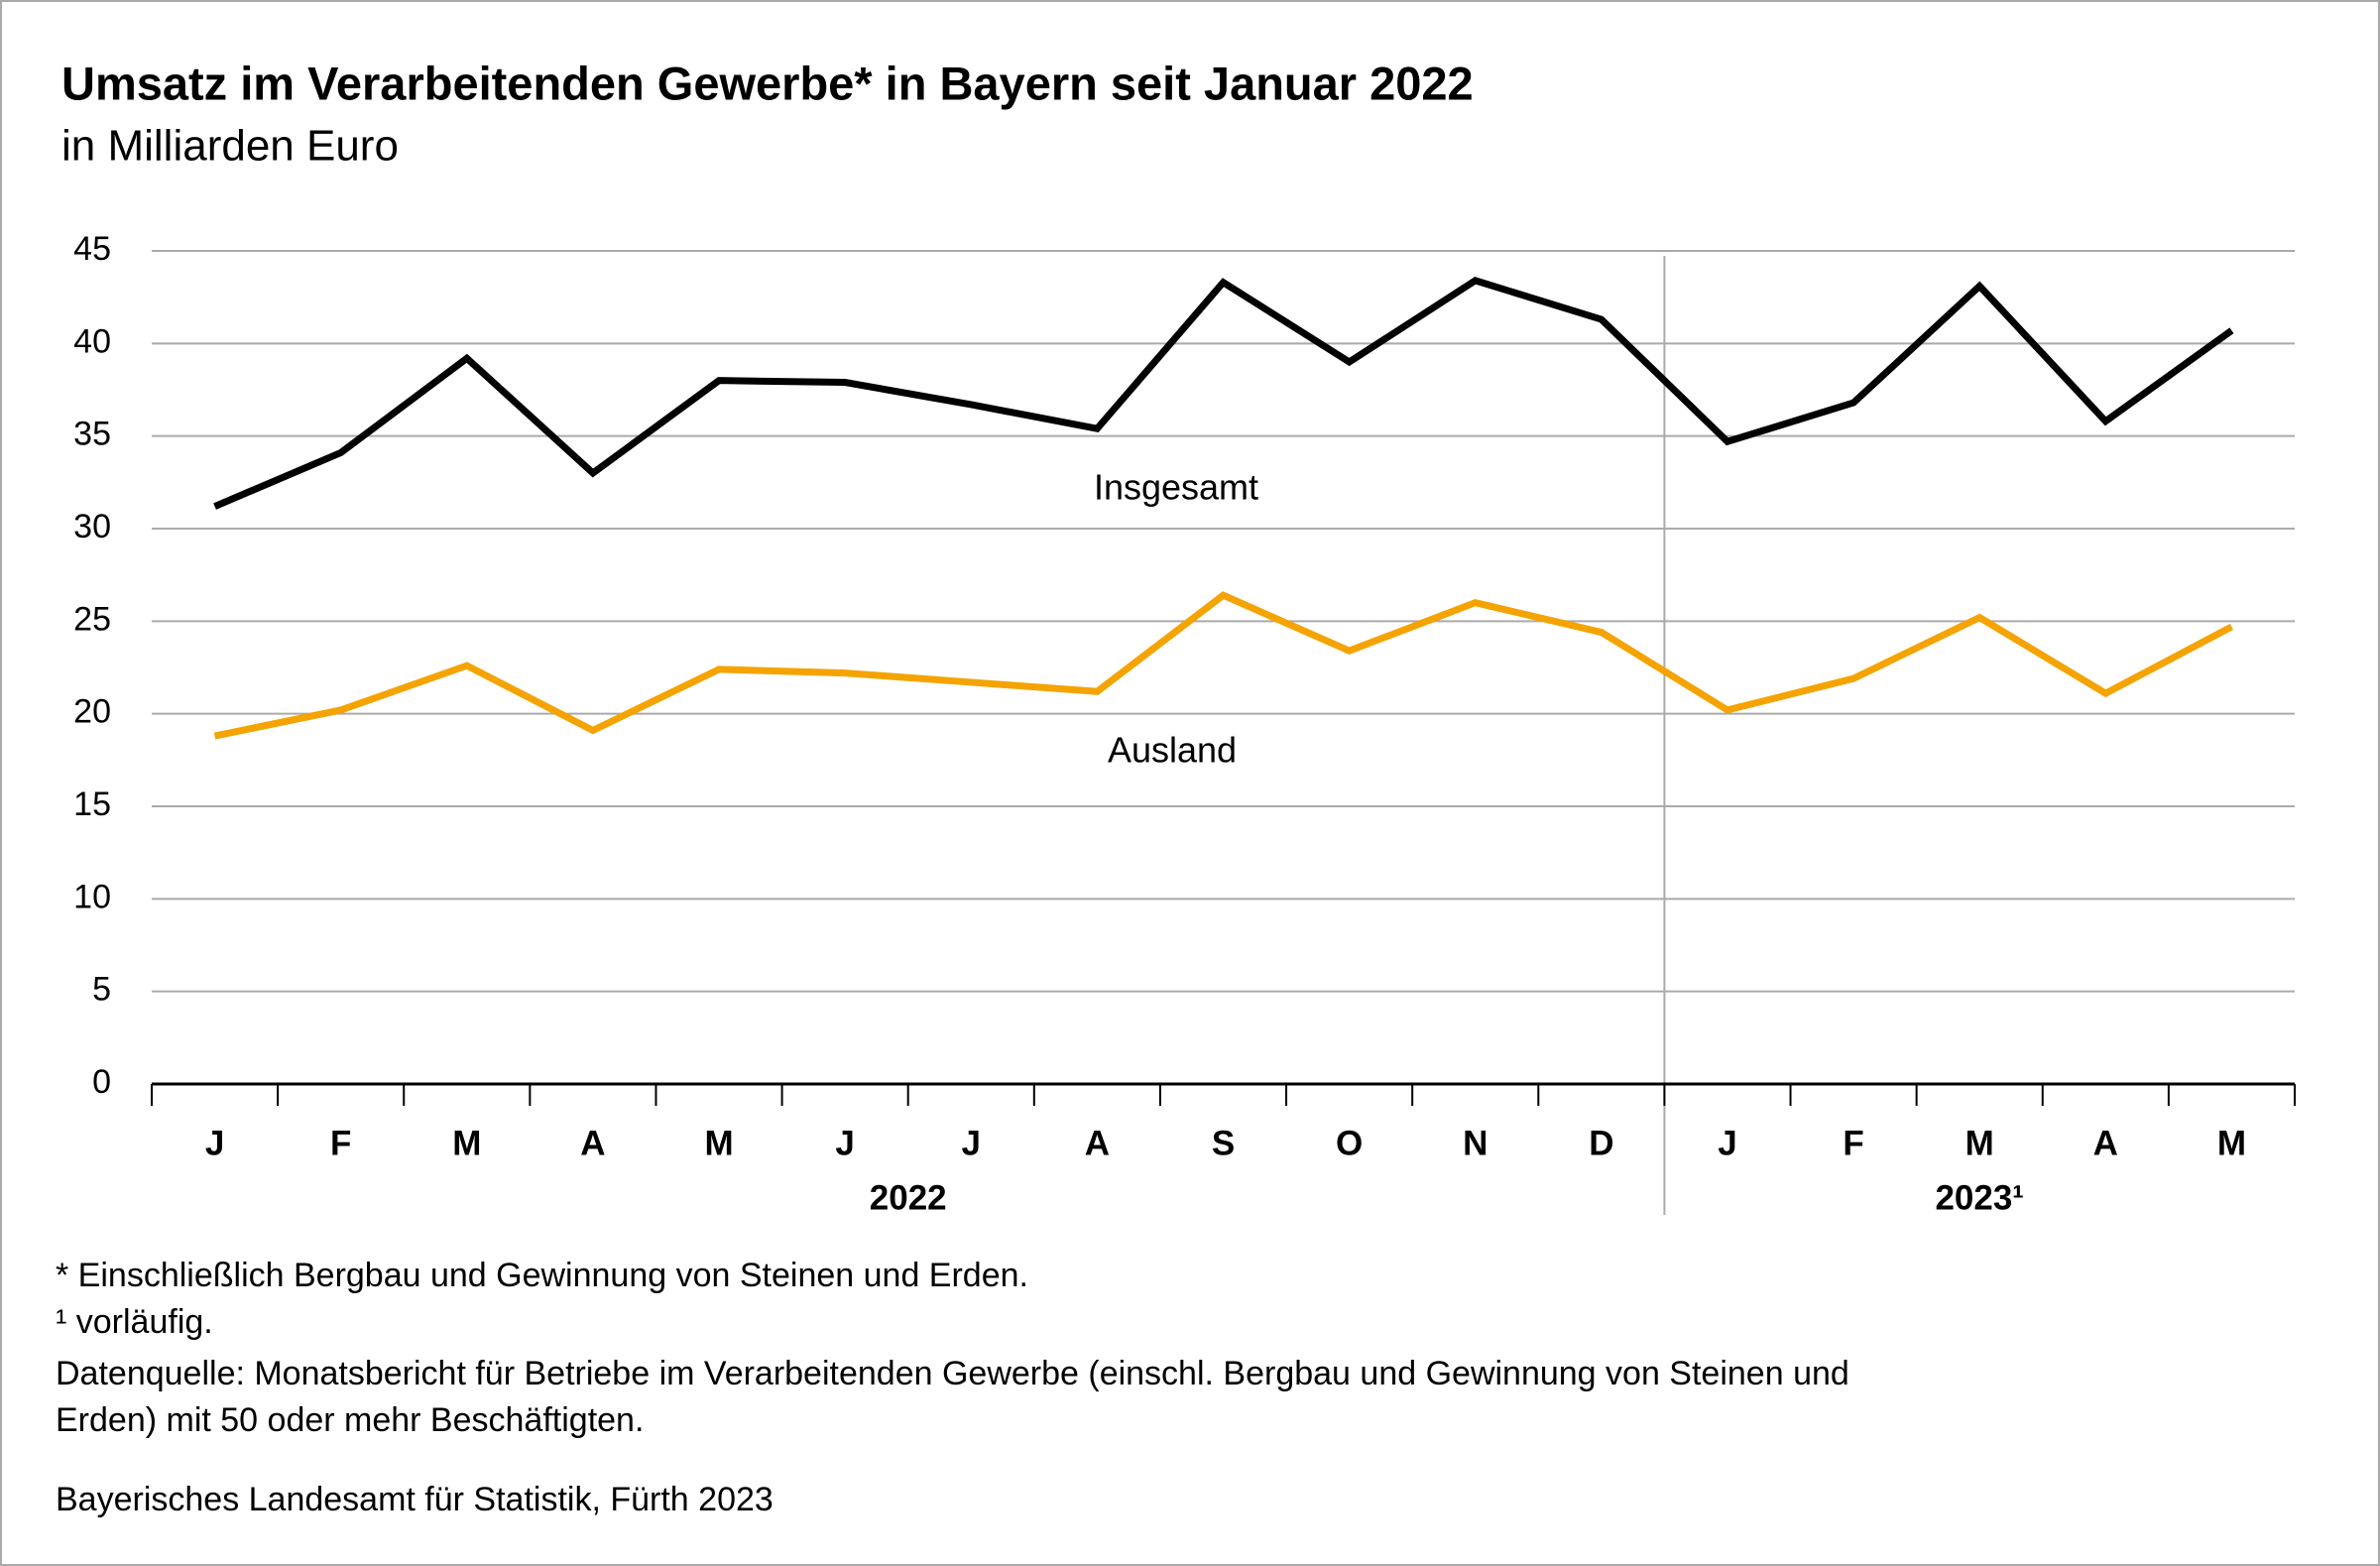 The height and width of the screenshot is (1566, 2380). I want to click on y-tick-label: 40, so click(92, 341).